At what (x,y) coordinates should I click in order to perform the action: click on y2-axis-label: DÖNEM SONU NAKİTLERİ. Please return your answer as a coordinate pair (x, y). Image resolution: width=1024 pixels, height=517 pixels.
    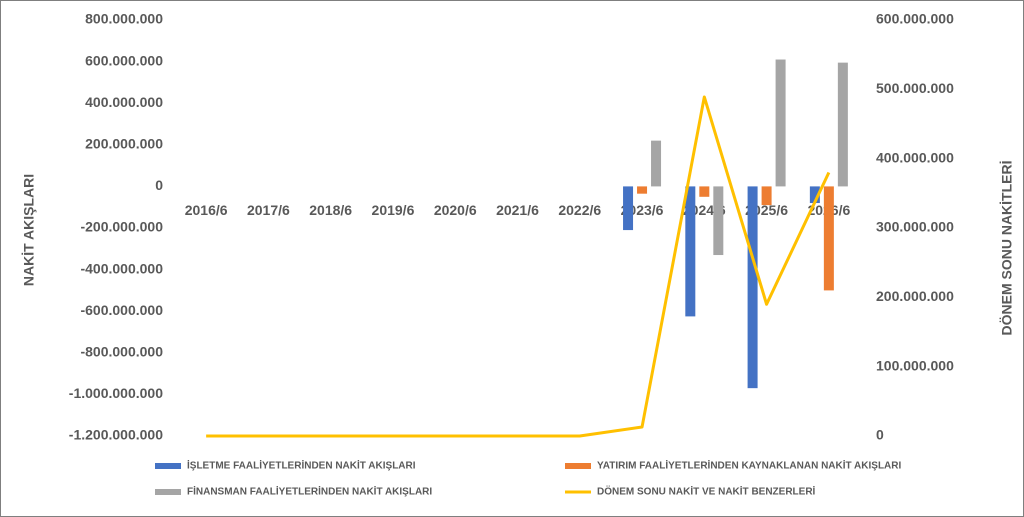
    Looking at the image, I should click on (1007, 248).